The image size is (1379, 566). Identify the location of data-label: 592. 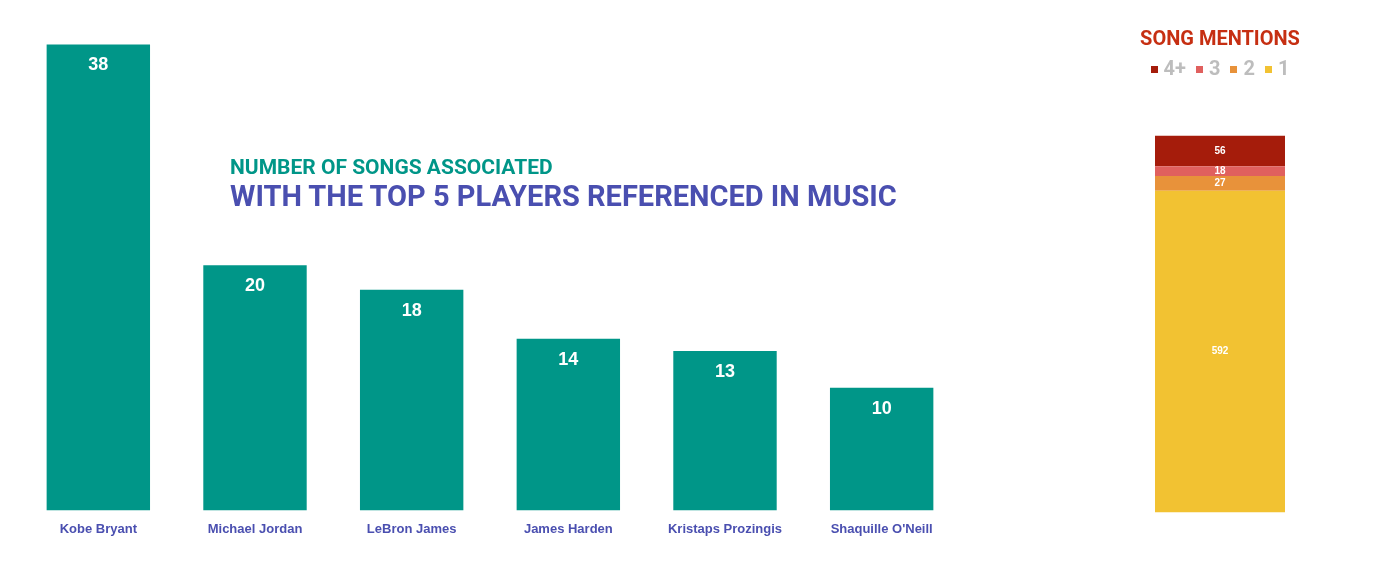
(1220, 351).